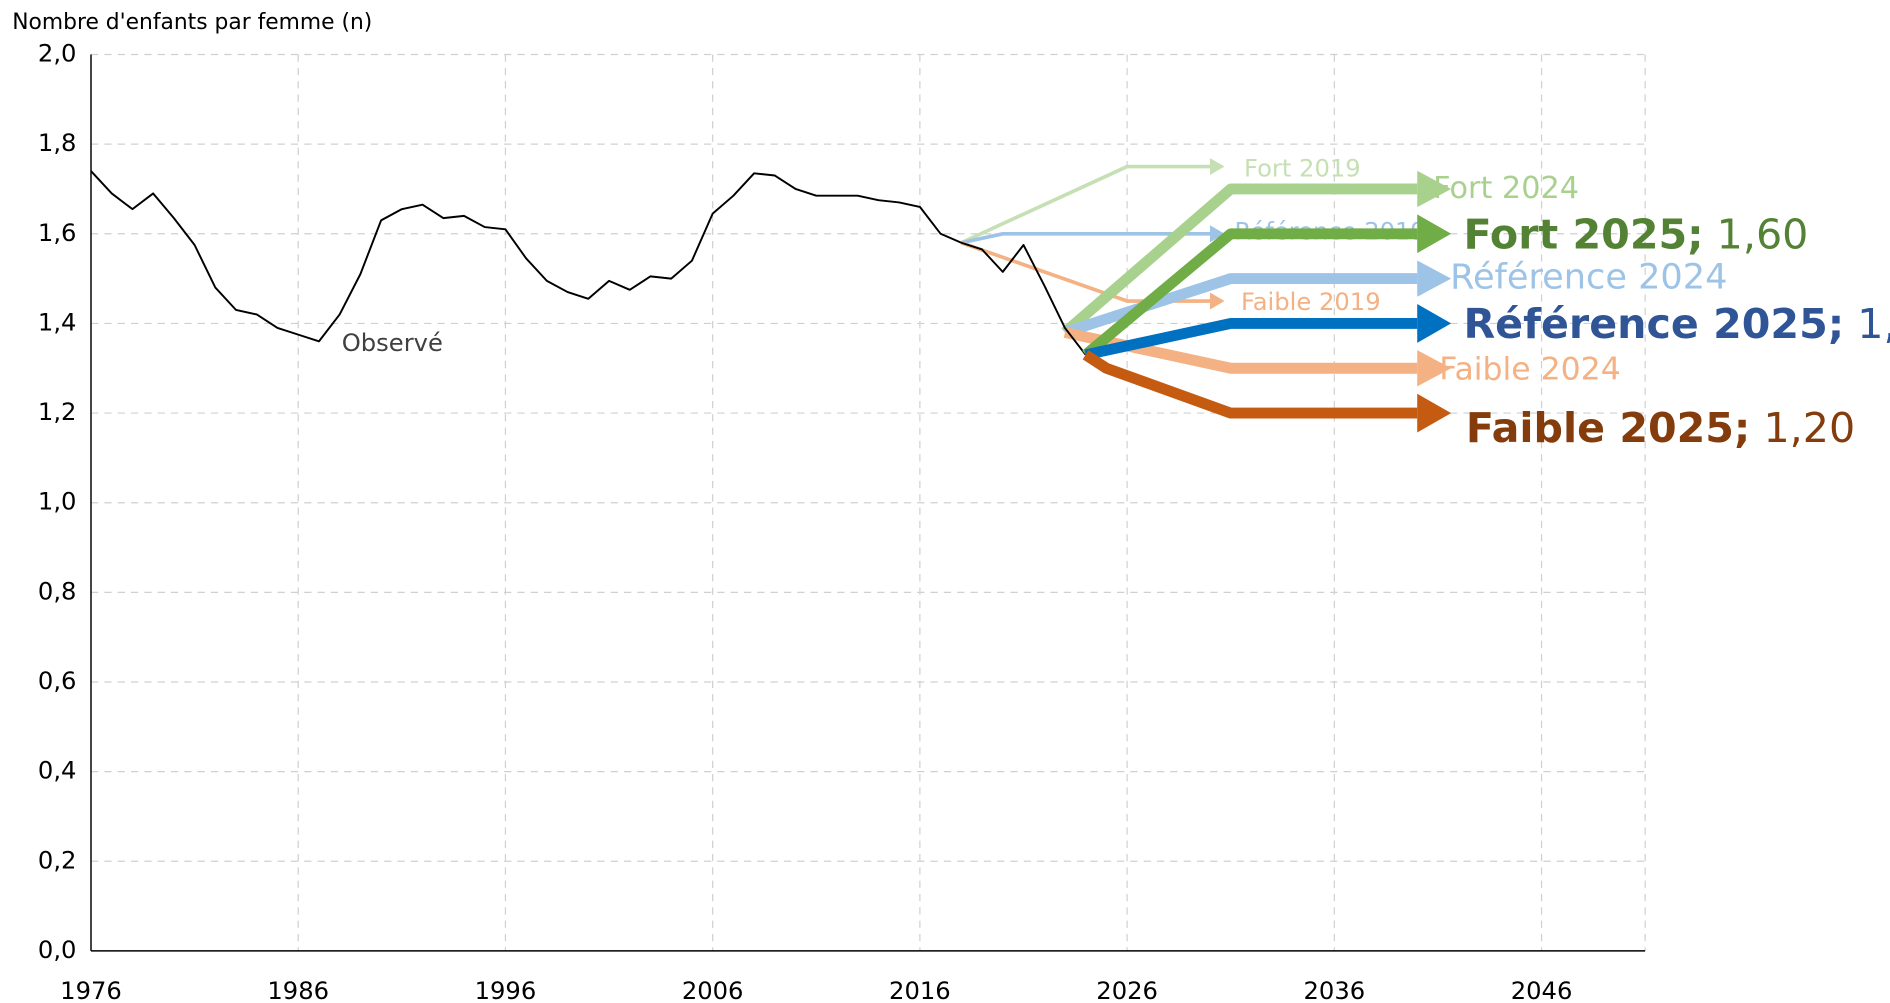 The width and height of the screenshot is (1890, 1003). I want to click on y-tick-label: 0,6, so click(57, 681).